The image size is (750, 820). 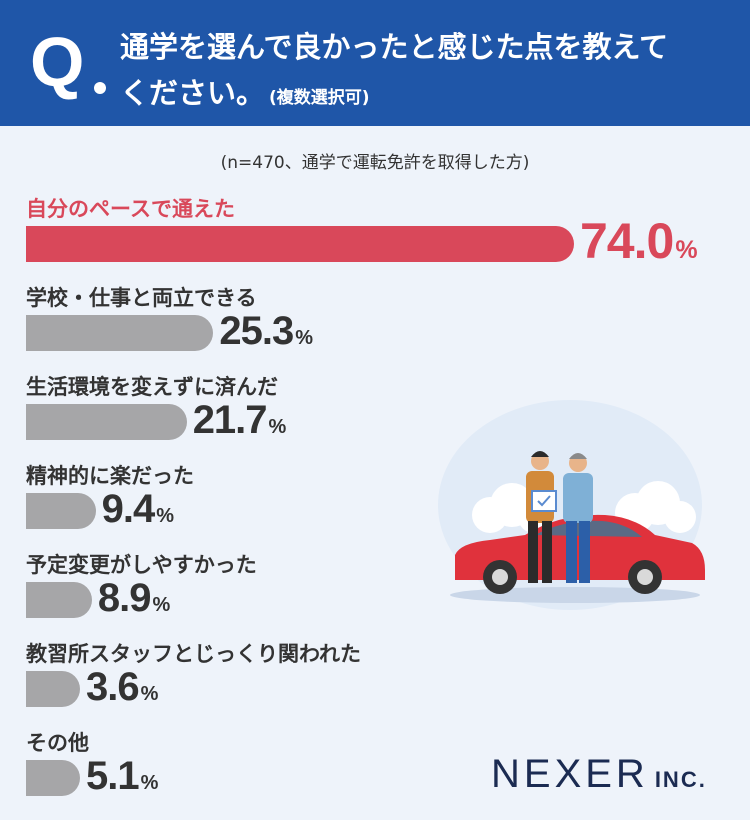 I want to click on question-text-line2-main: ください。, so click(x=193, y=93).